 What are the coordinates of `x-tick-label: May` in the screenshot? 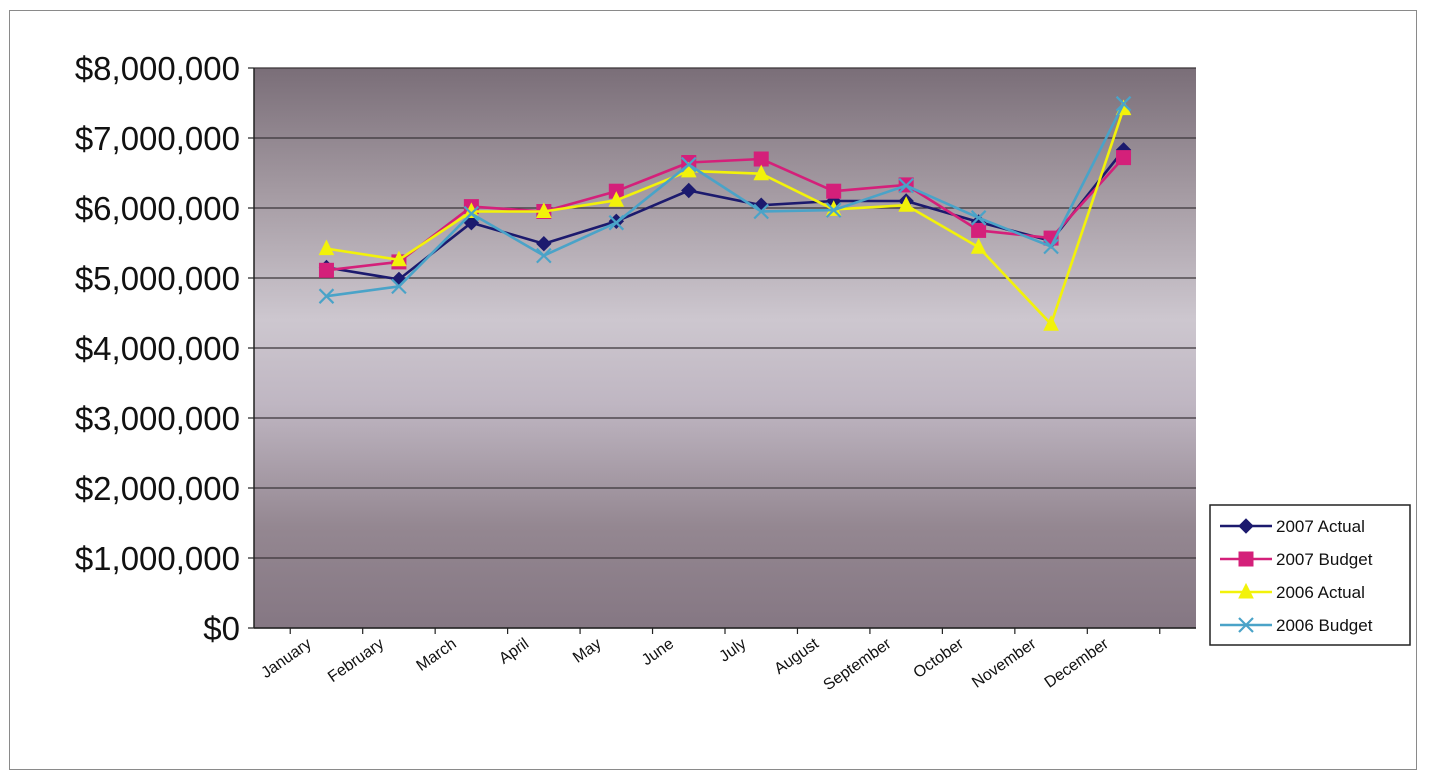 It's located at (587, 650).